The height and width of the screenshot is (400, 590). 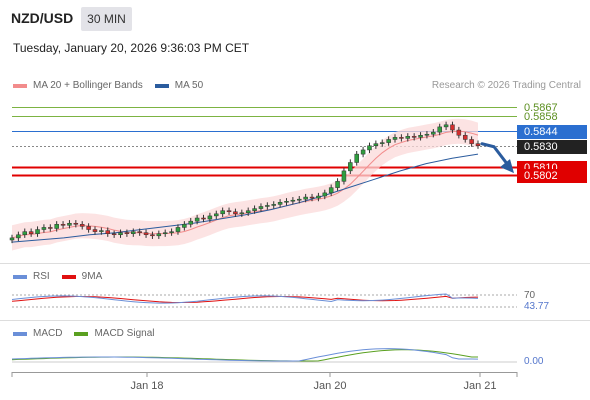 What do you see at coordinates (295, 19) in the screenshot?
I see `chart-header: NZD/USD 30 MIN` at bounding box center [295, 19].